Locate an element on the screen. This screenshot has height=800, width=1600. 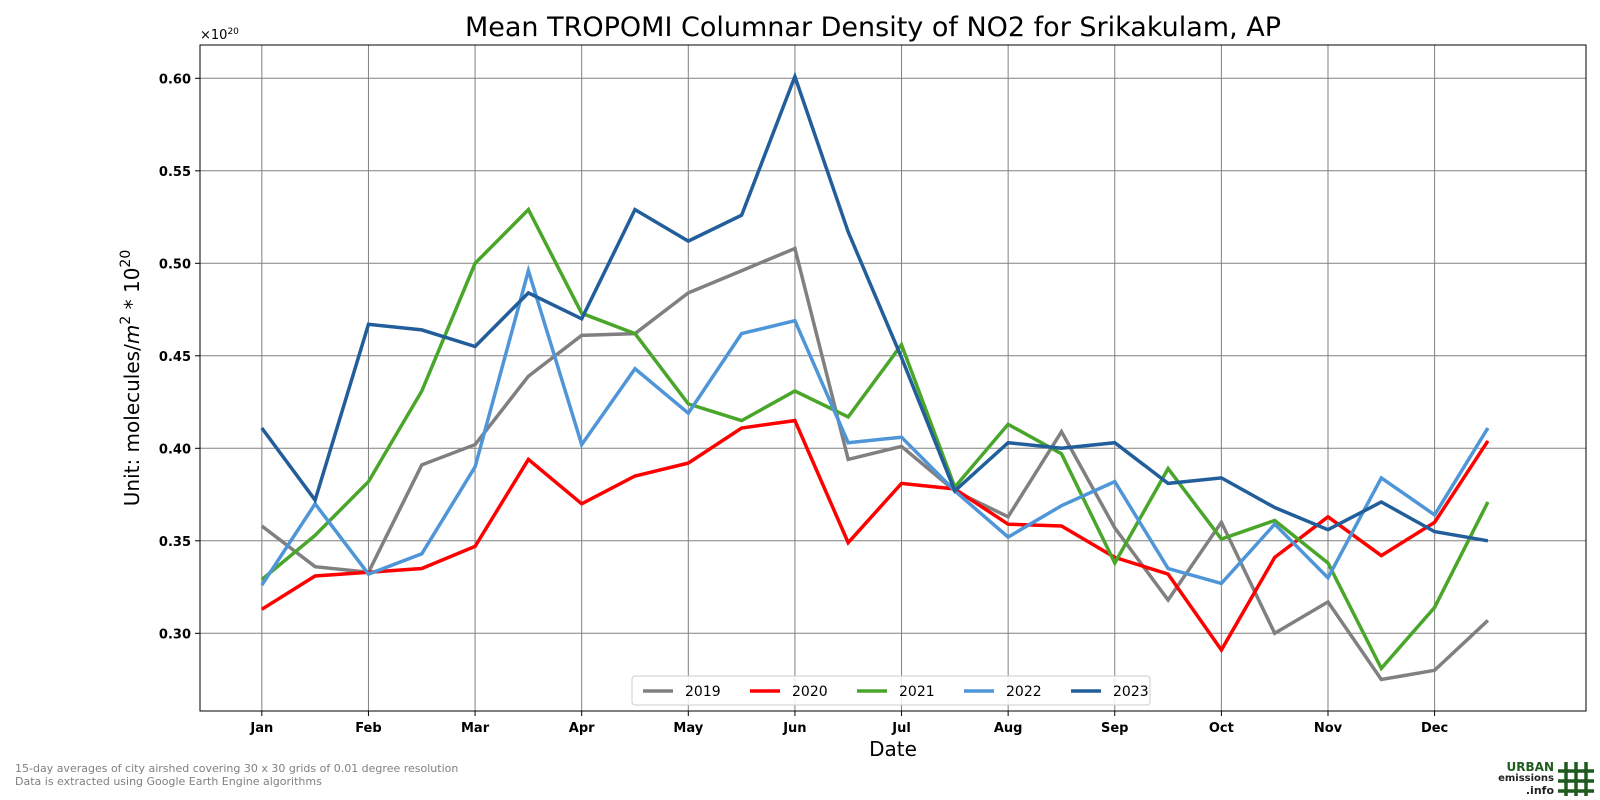
offset-text: ×10²⁰ is located at coordinates (219, 35).